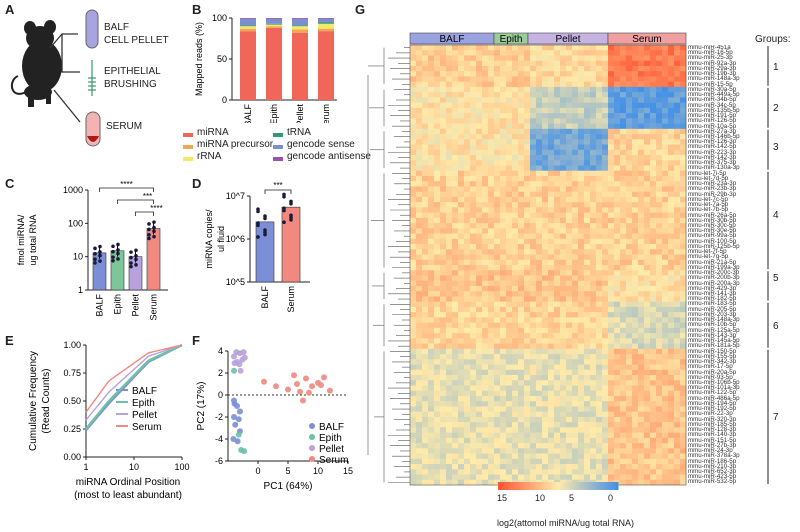 The width and height of the screenshot is (800, 532). I want to click on balf-tube-icon, so click(92, 29).